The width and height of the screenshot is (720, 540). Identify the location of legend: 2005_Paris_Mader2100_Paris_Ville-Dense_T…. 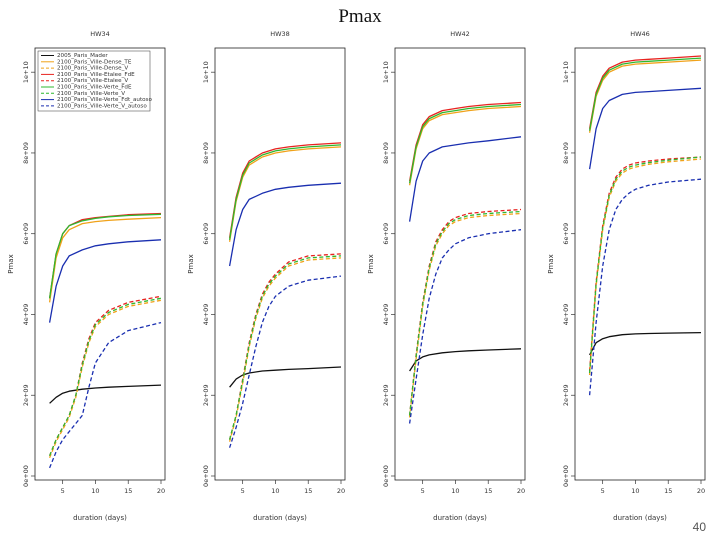
(94, 81).